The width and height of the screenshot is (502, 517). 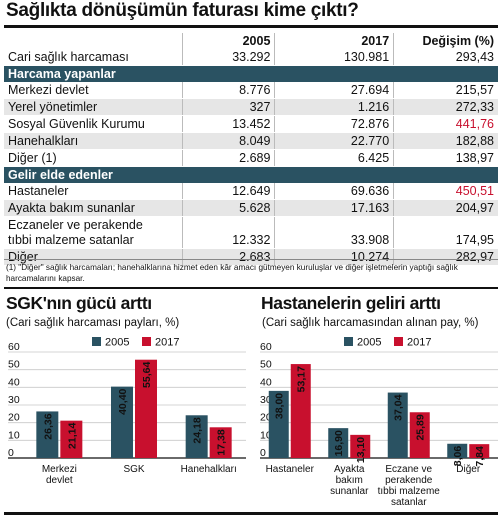 I want to click on bar-value-label: 53,17, so click(x=302, y=379).